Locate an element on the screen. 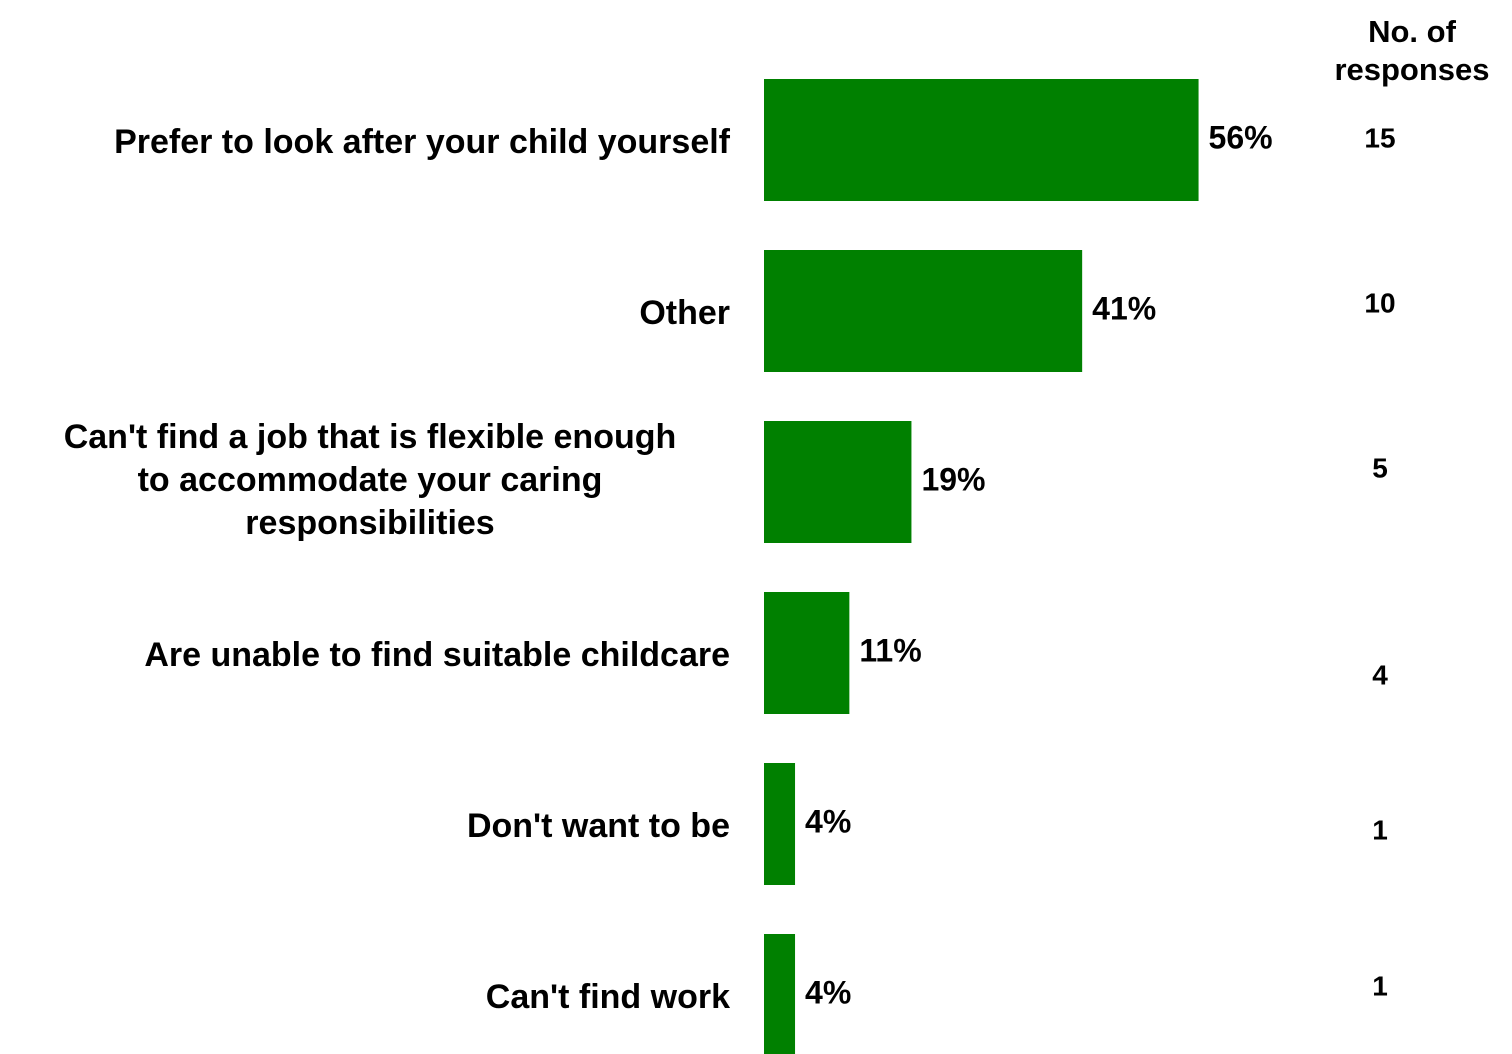 This screenshot has height=1054, width=1512. category-label: Other is located at coordinates (684, 313).